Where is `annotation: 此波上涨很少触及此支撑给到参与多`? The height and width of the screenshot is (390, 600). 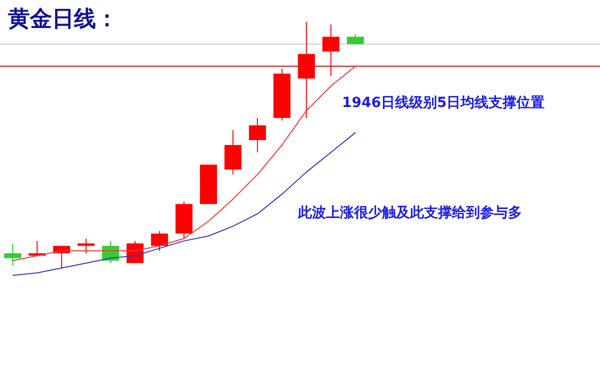 annotation: 此波上涨很少触及此支撑给到参与多 is located at coordinates (409, 212).